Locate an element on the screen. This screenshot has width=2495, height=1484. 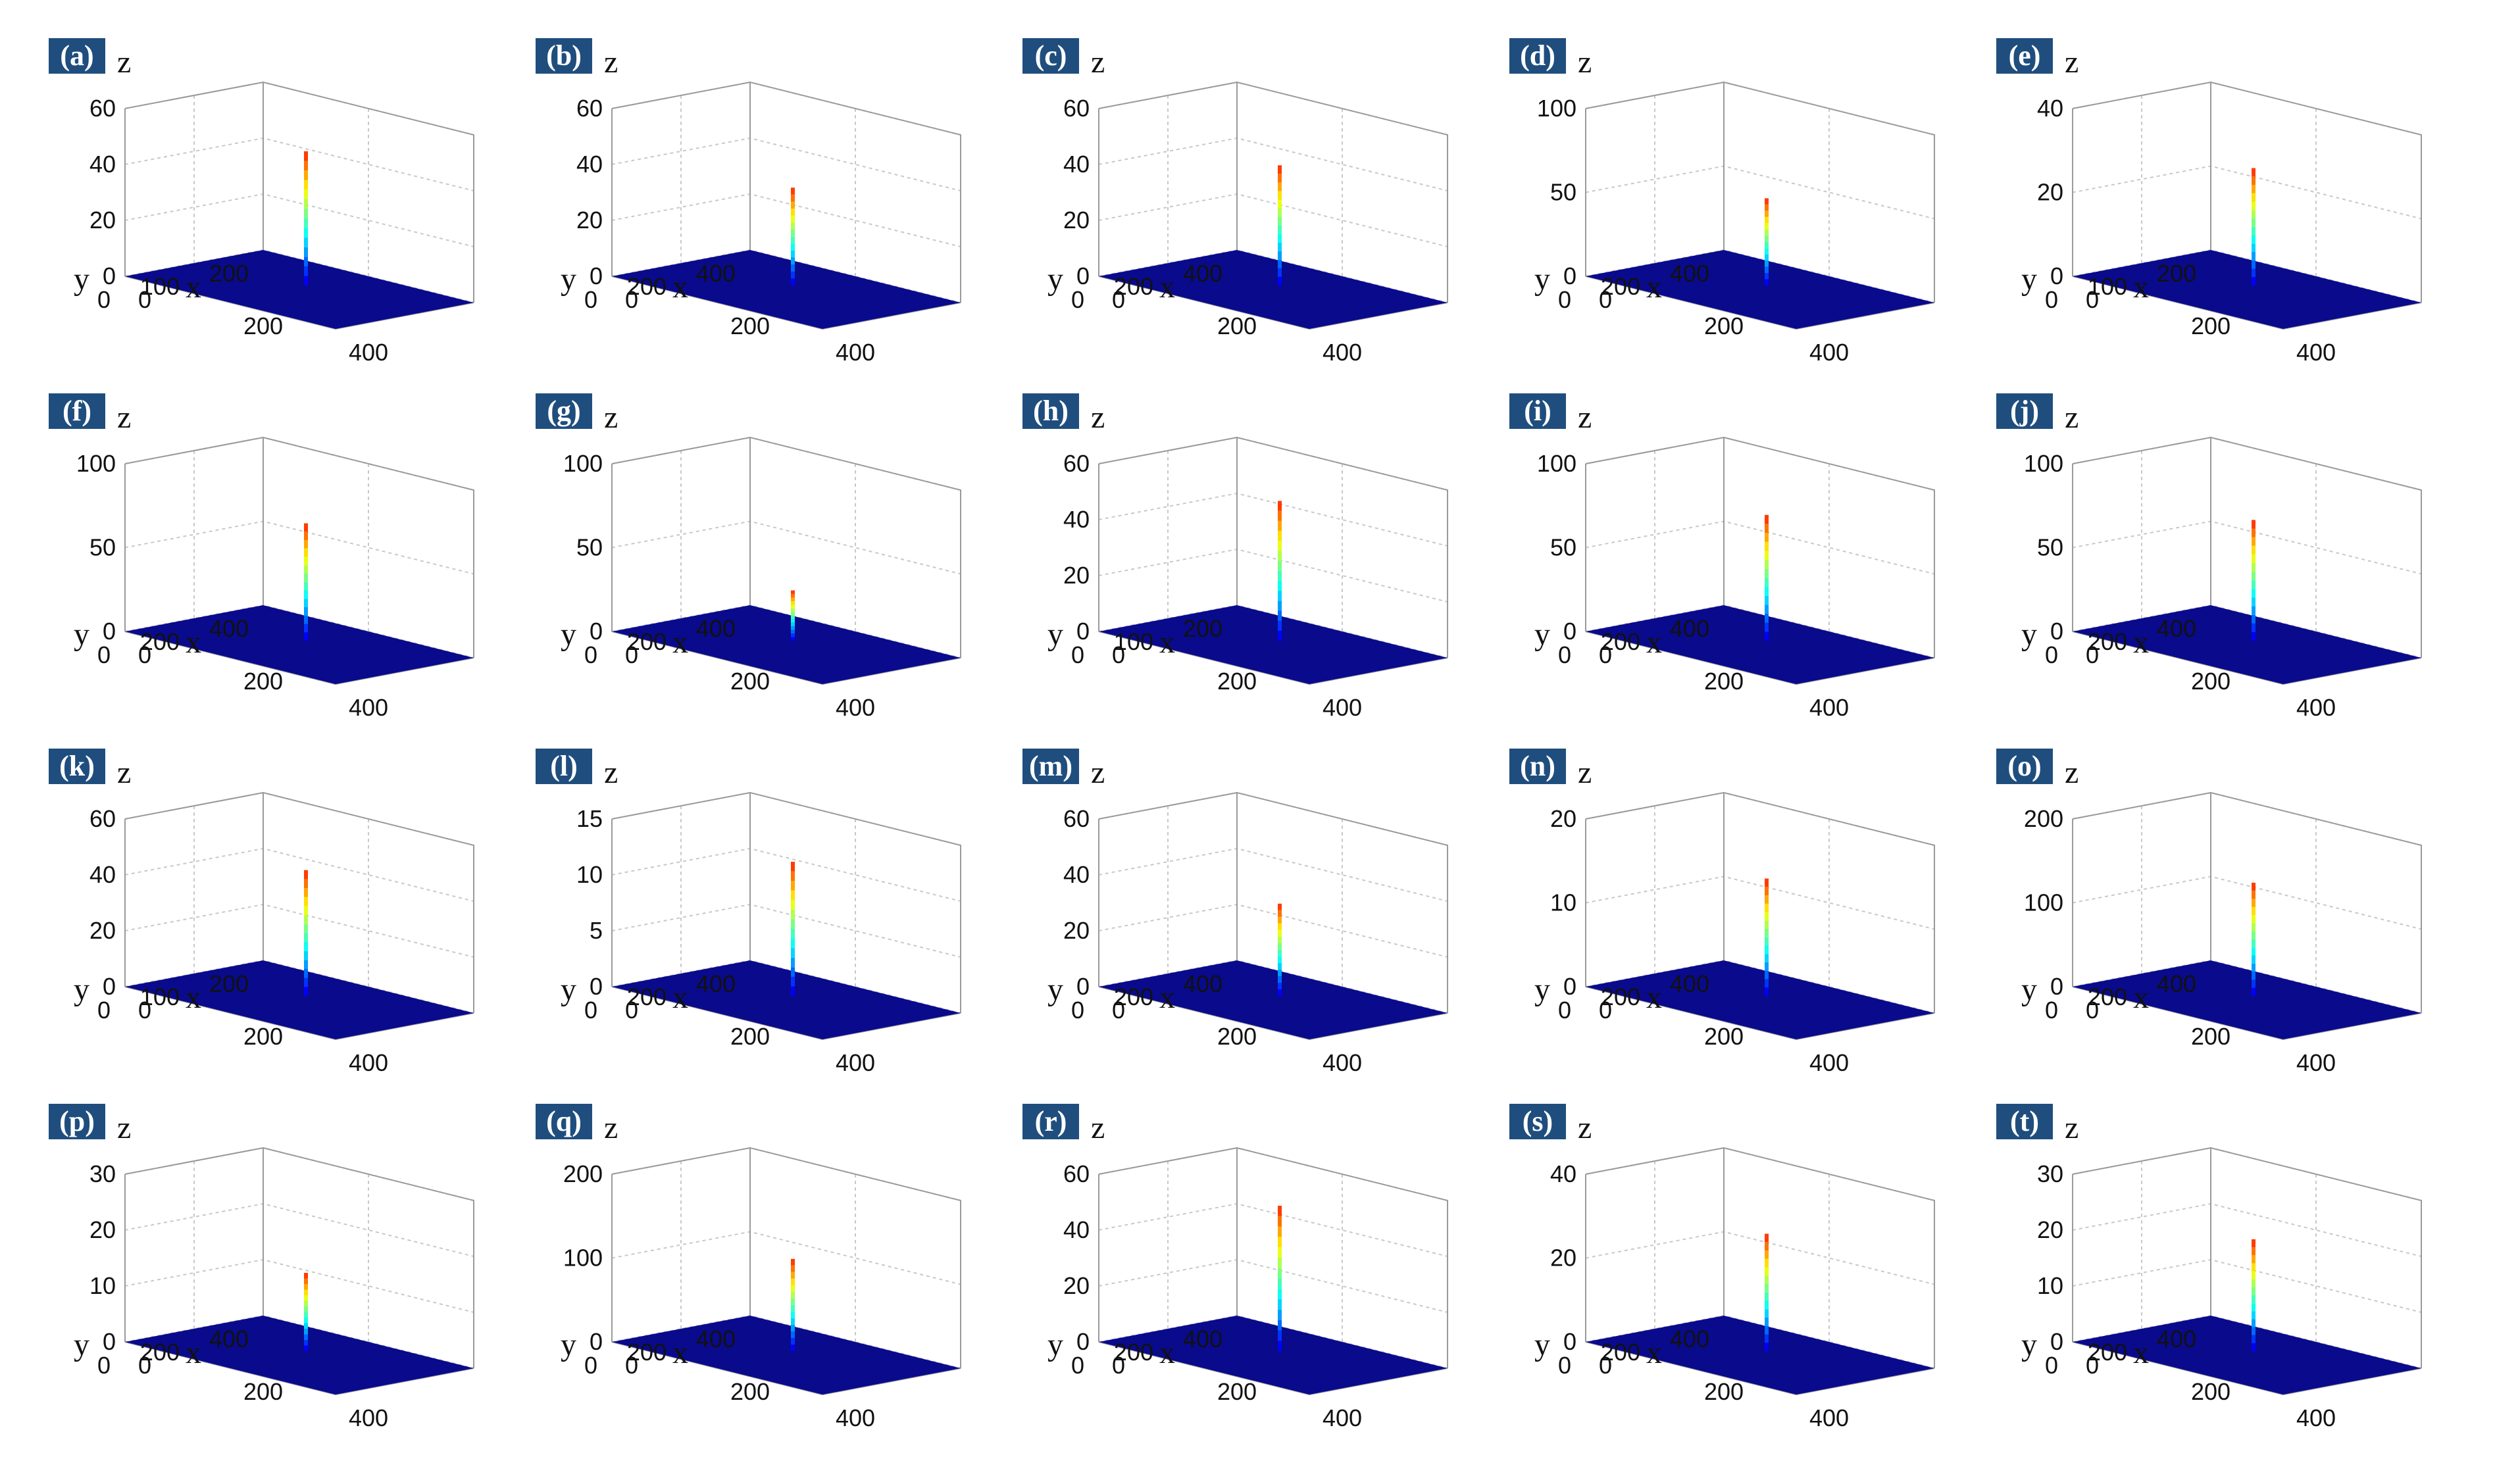
panel-label-badge: (l) is located at coordinates (564, 766).